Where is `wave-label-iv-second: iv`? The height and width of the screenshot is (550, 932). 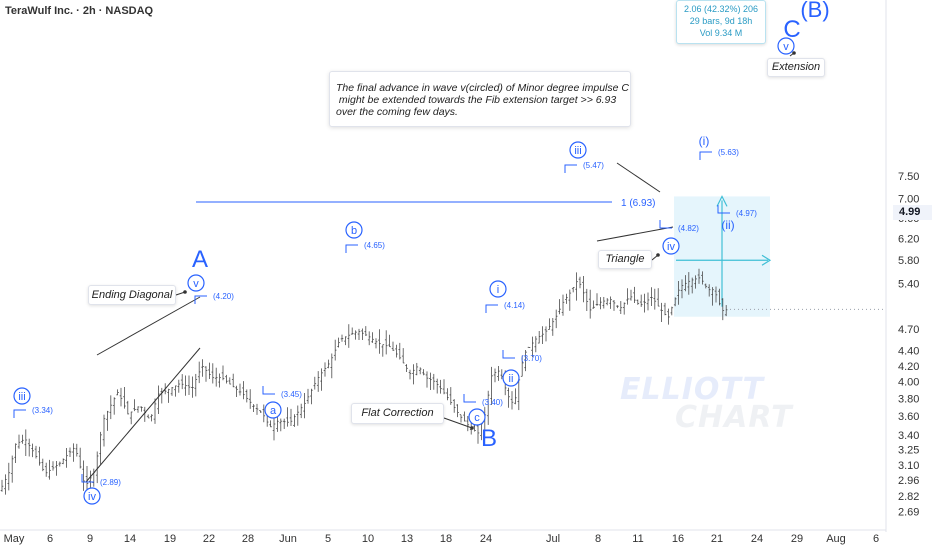 wave-label-iv-second: iv is located at coordinates (671, 247).